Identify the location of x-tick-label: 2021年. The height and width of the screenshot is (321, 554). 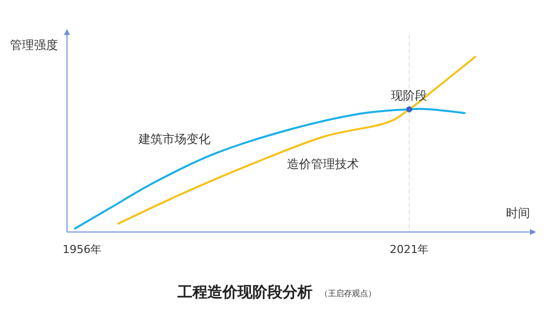
(409, 249).